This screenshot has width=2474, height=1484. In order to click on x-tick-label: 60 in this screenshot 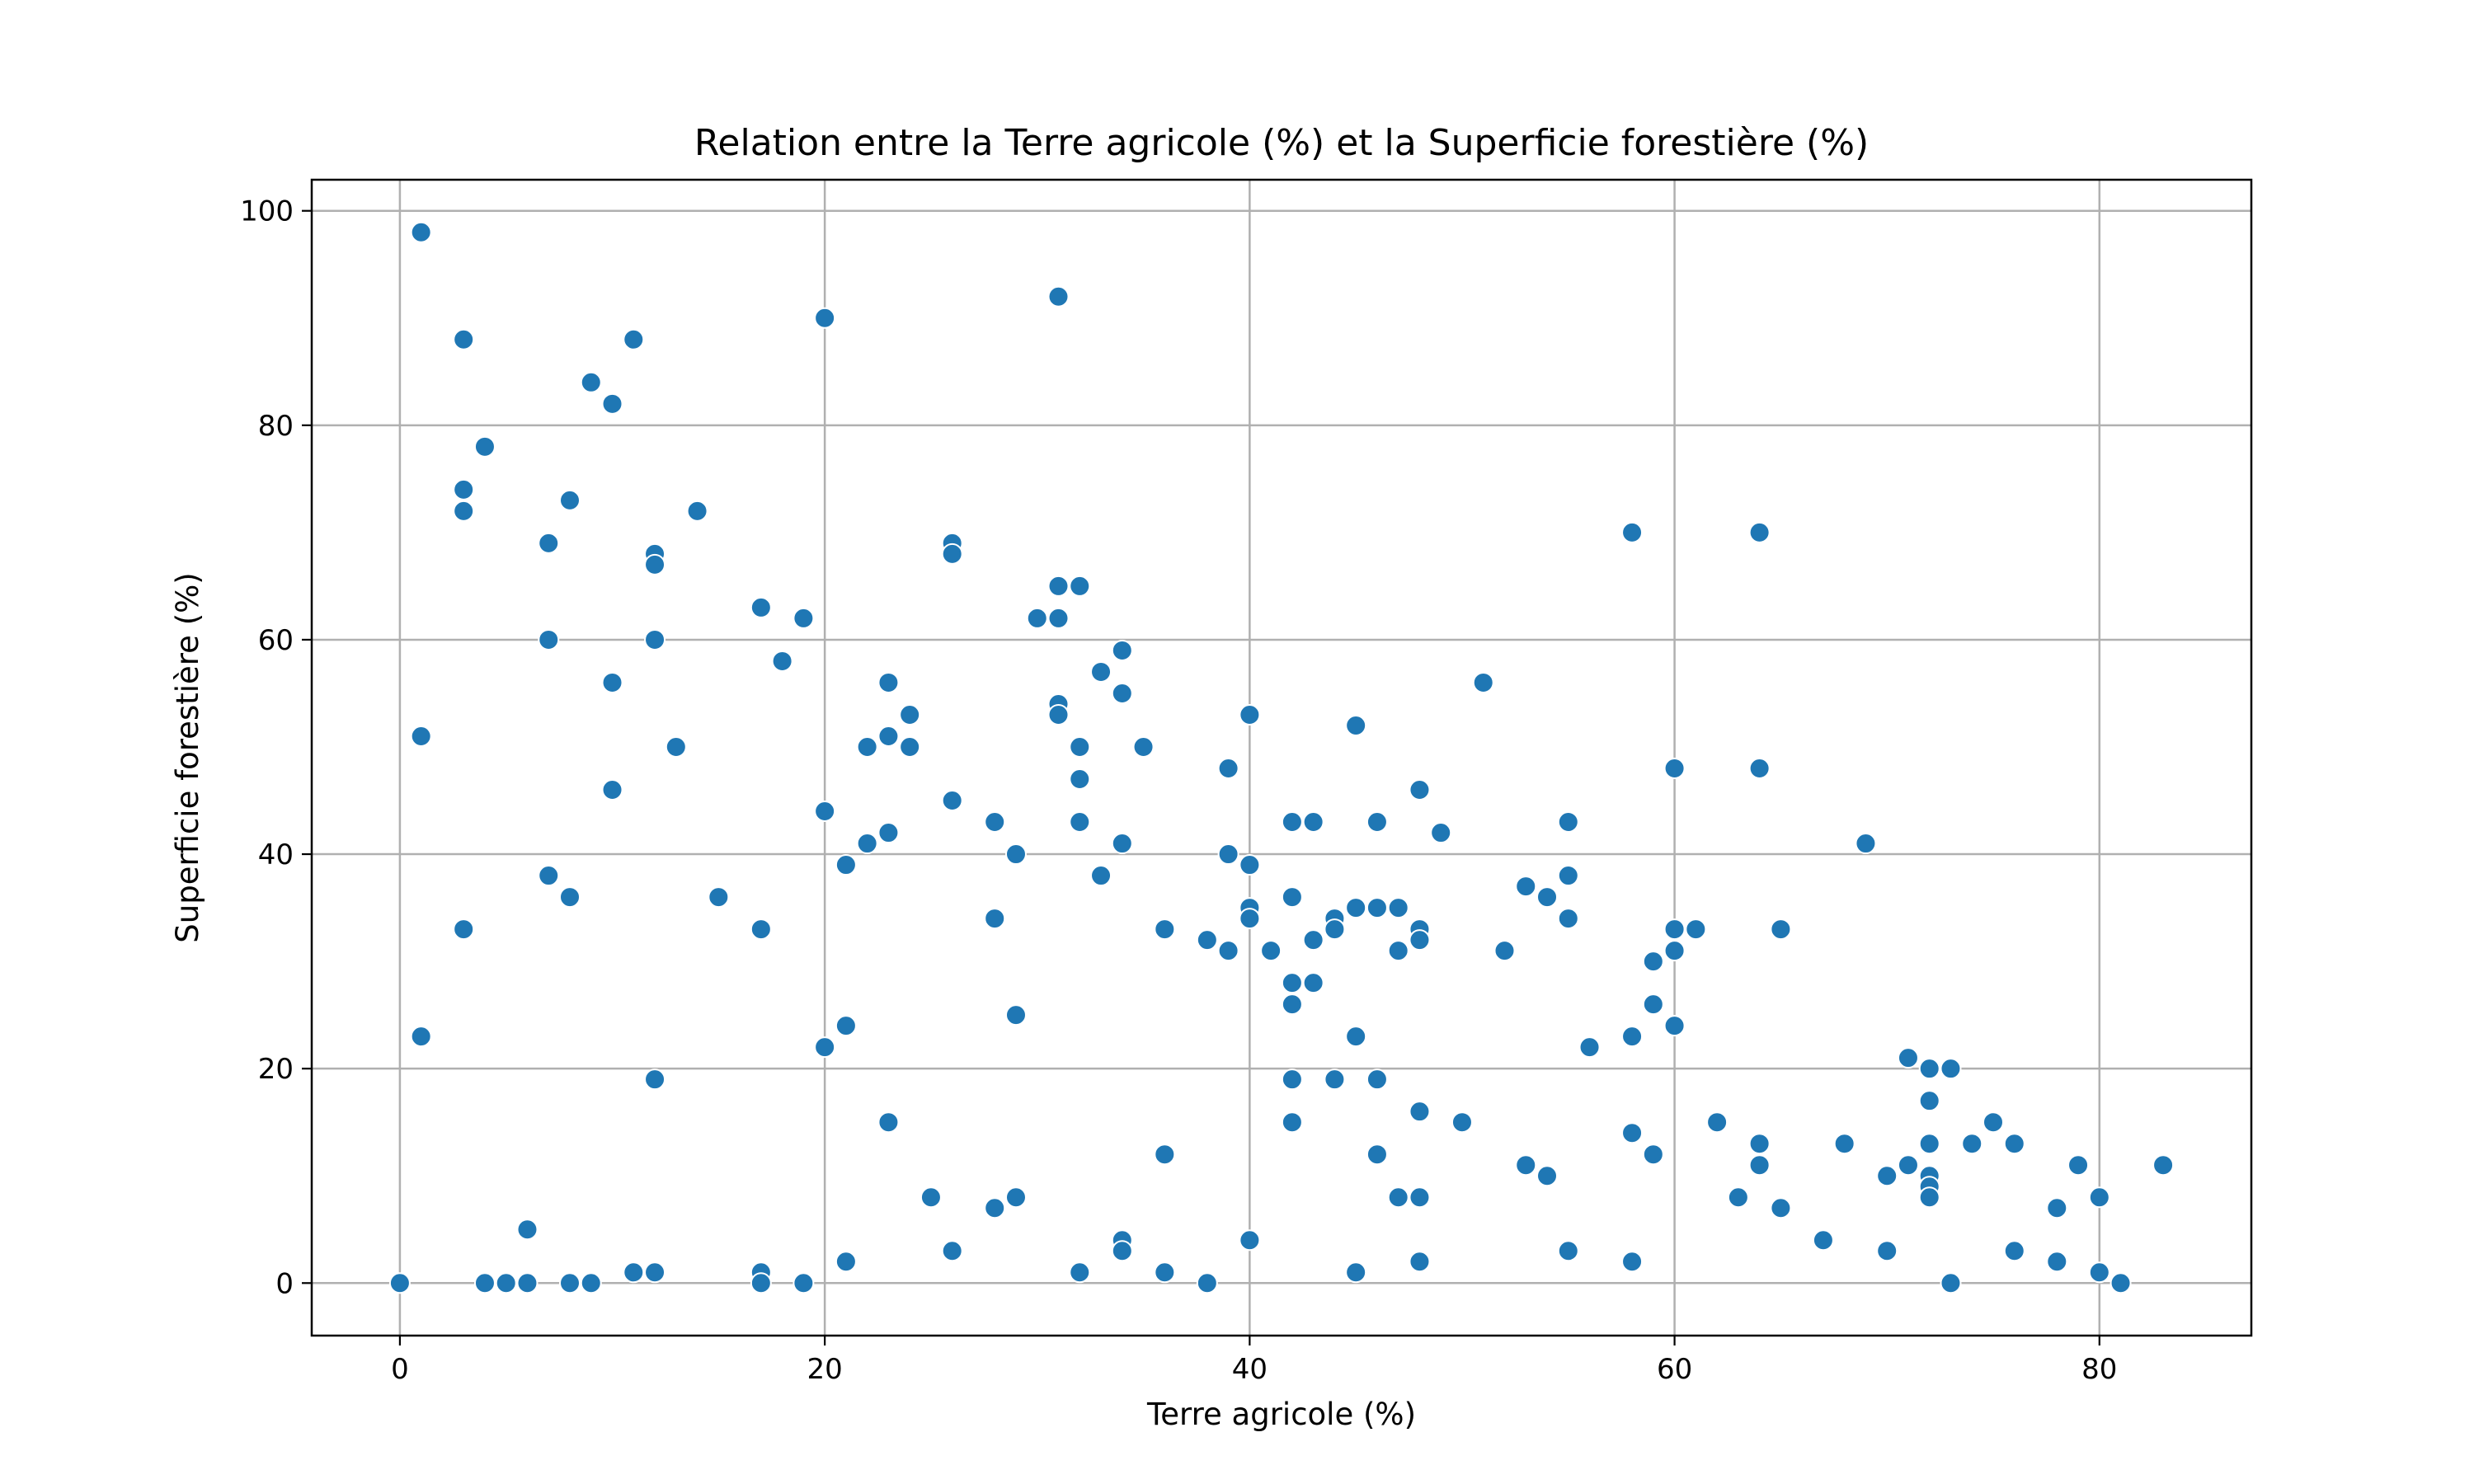, I will do `click(1674, 1369)`.